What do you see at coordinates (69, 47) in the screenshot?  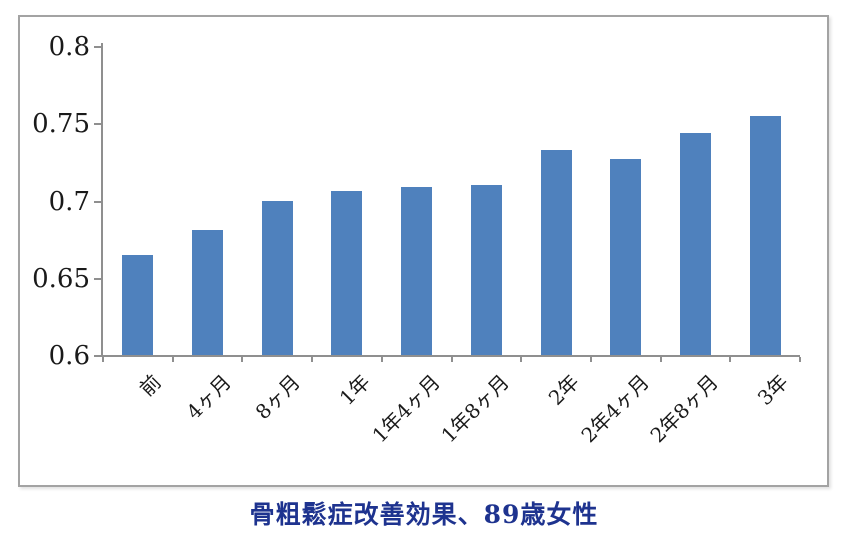 I see `y-tick-label: 0.8` at bounding box center [69, 47].